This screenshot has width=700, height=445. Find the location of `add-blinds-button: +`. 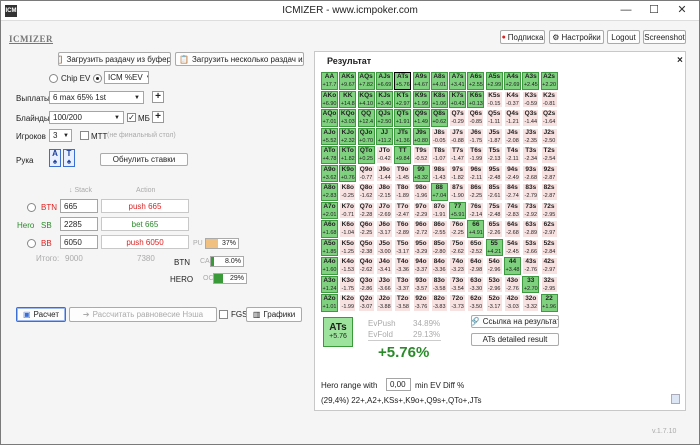

add-blinds-button: + is located at coordinates (158, 117).